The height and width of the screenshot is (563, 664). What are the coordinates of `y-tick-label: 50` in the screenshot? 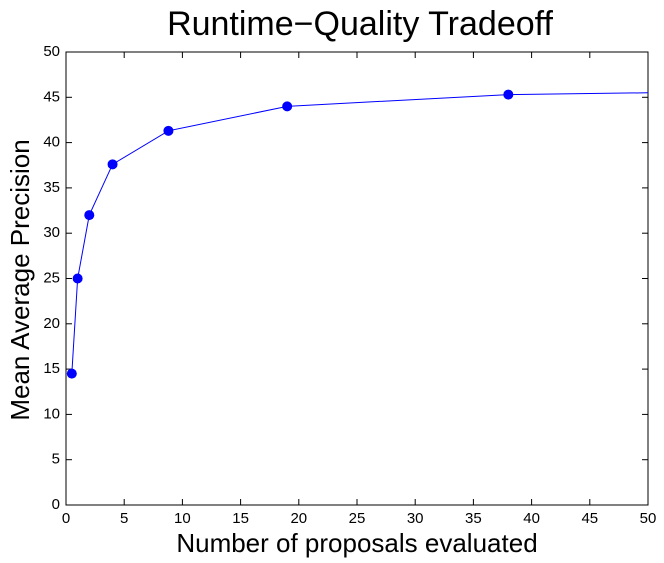 It's located at (51, 51).